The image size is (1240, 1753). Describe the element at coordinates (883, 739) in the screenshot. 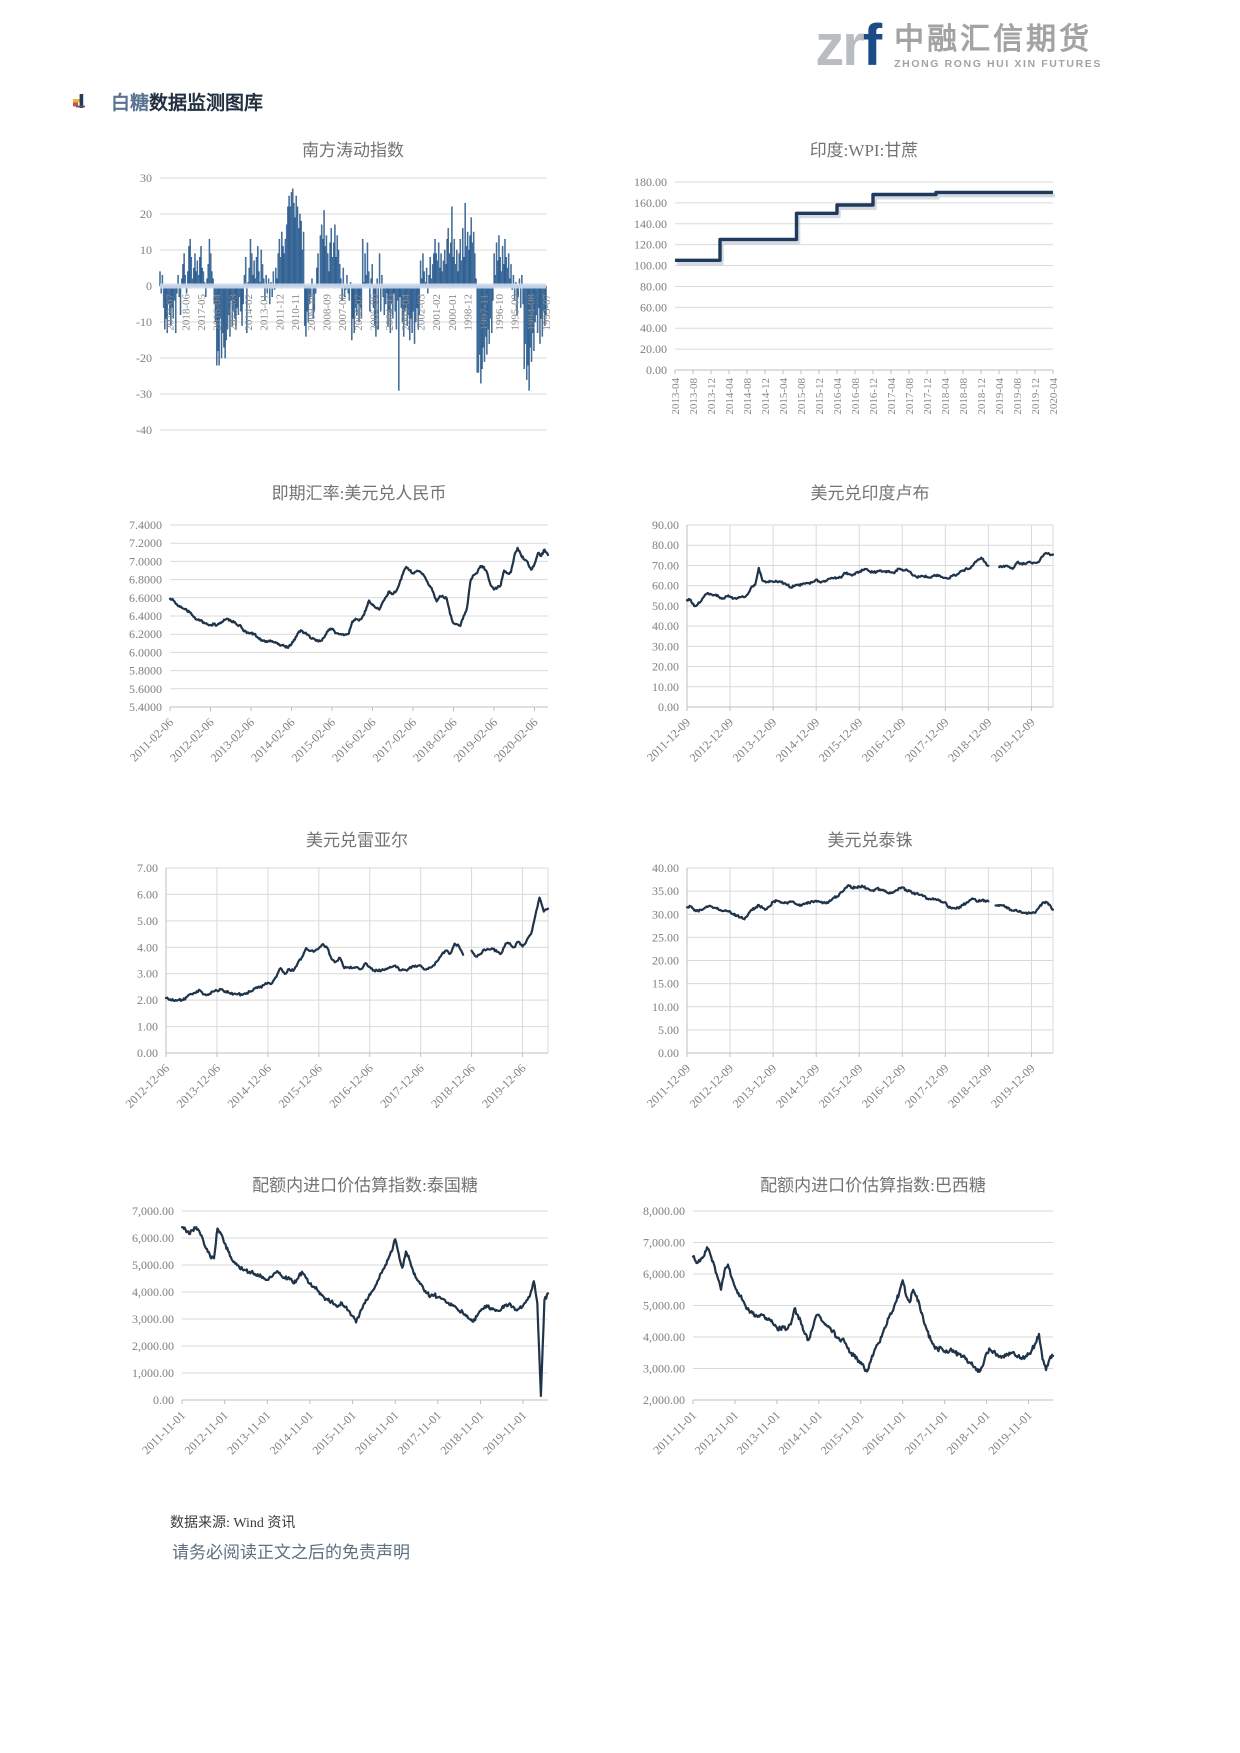

I see `svg-text: 2016-12-09` at that location.